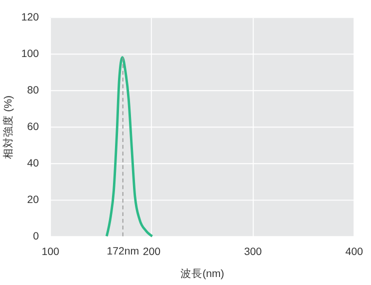  What do you see at coordinates (151, 252) in the screenshot?
I see `x-tick-label: 200` at bounding box center [151, 252].